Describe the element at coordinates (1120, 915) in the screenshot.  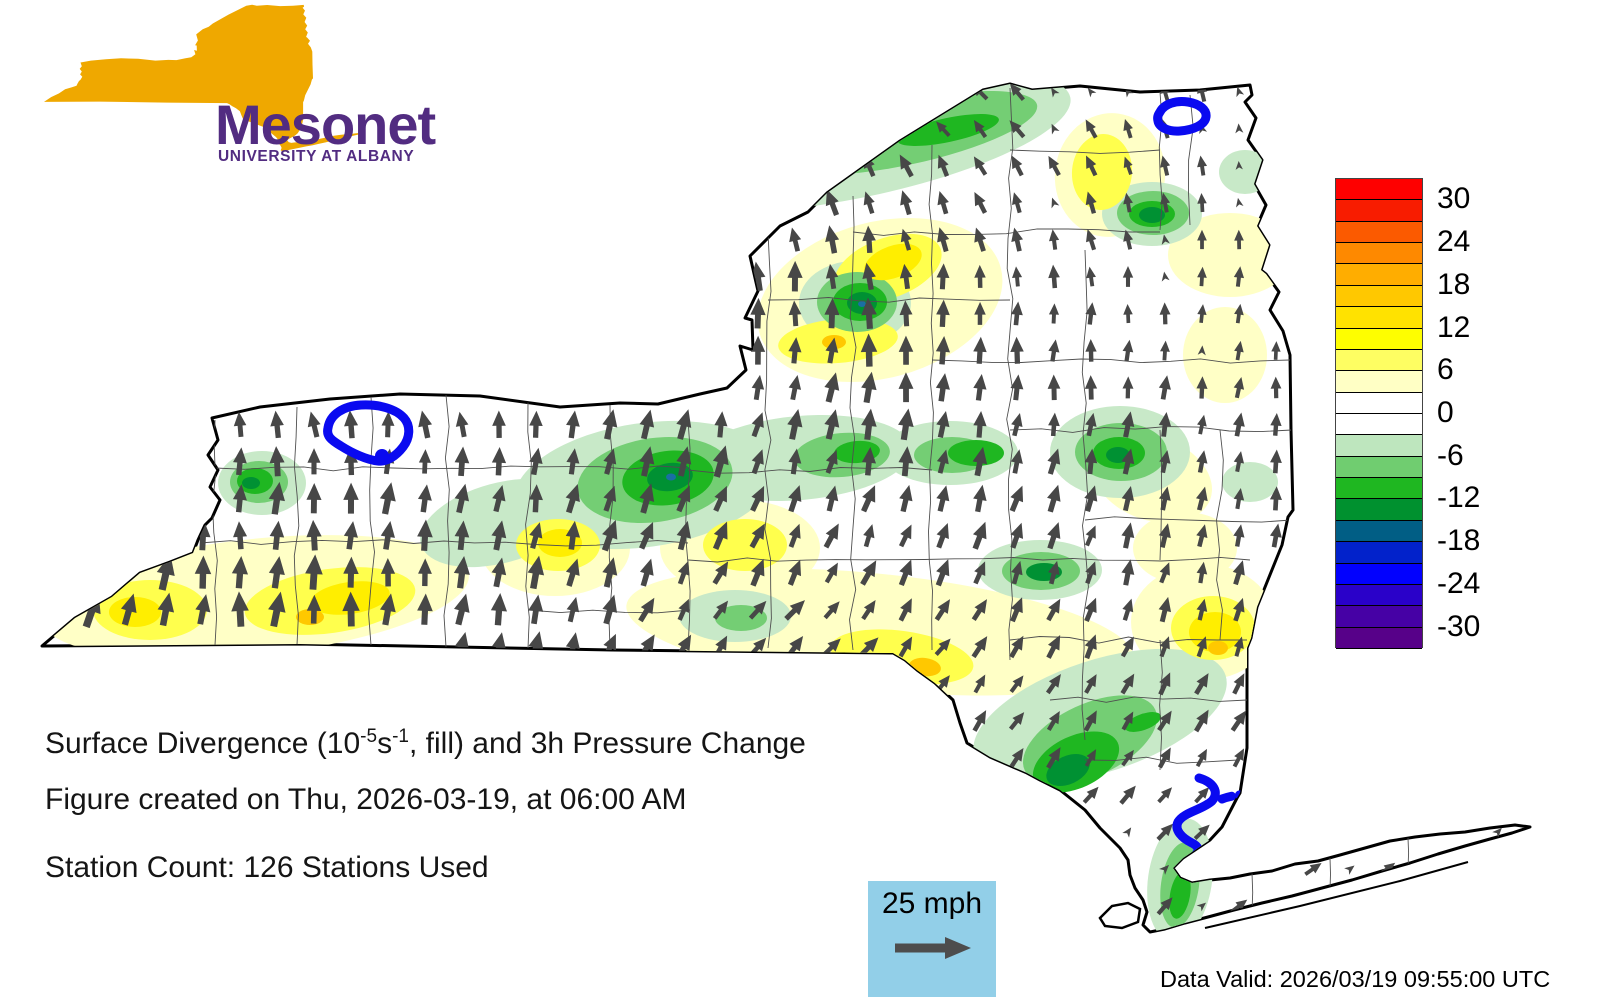
I see `staten-island-outline` at that location.